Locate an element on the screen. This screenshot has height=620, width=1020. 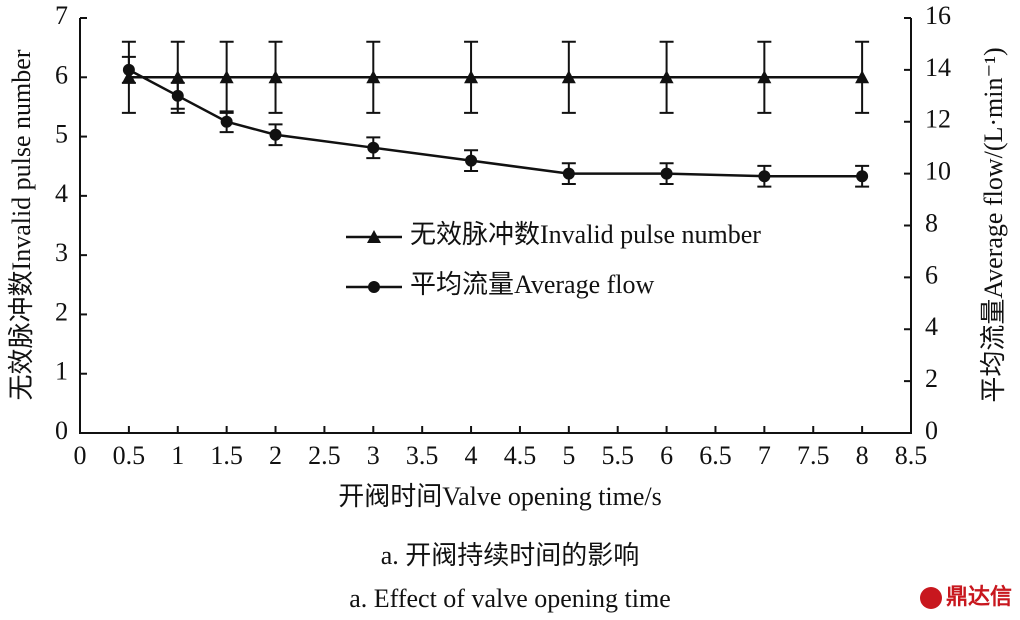
x-tick-label: 3 is located at coordinates (373, 455).